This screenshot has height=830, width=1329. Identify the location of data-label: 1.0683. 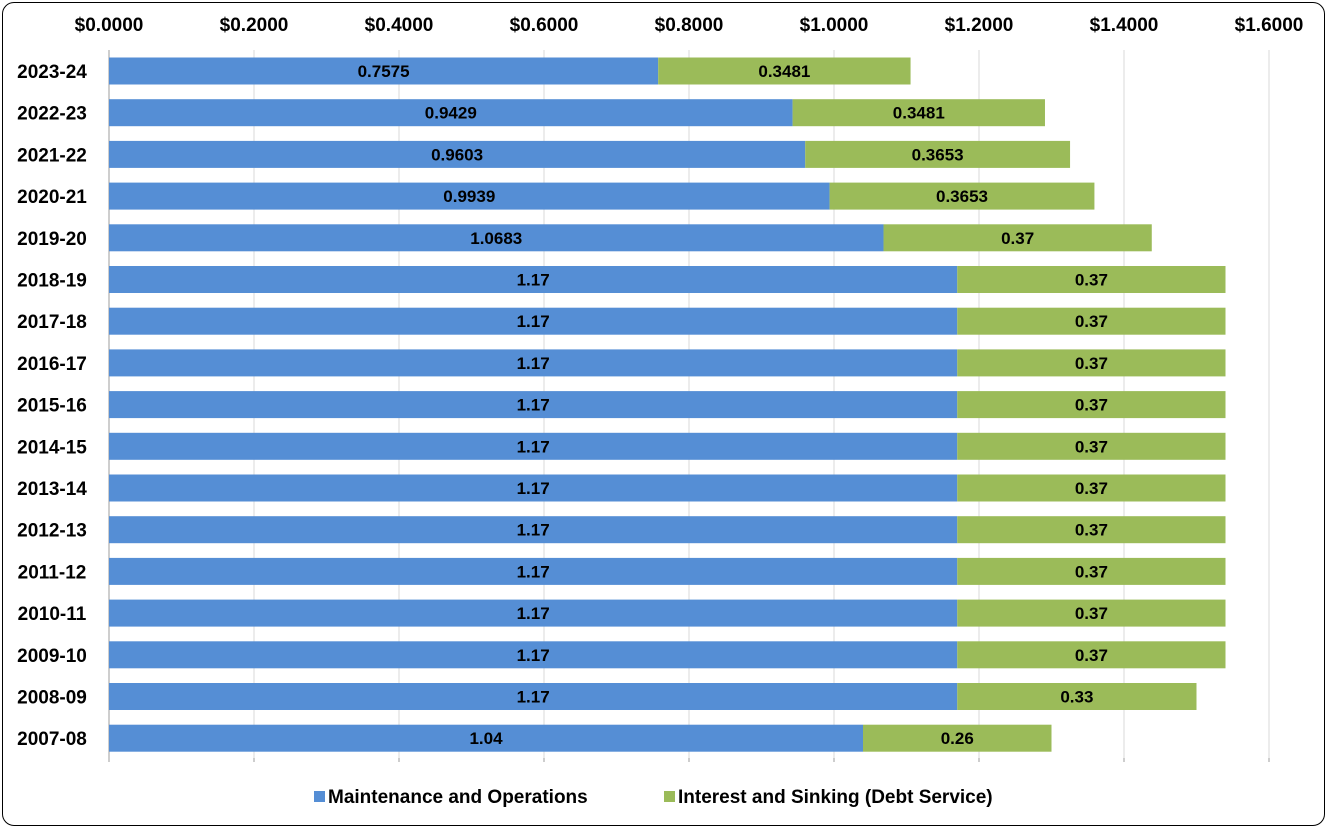
(496, 238).